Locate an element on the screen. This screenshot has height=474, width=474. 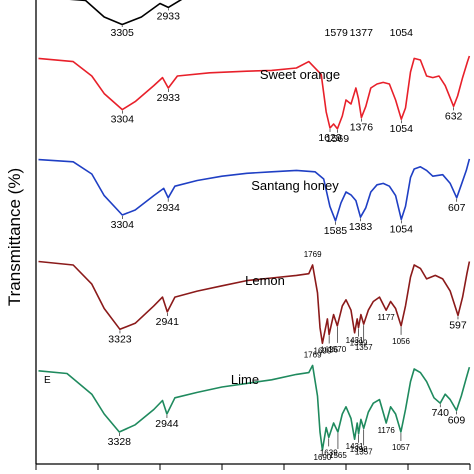
peak-label-1177: 1177 is located at coordinates (386, 317).